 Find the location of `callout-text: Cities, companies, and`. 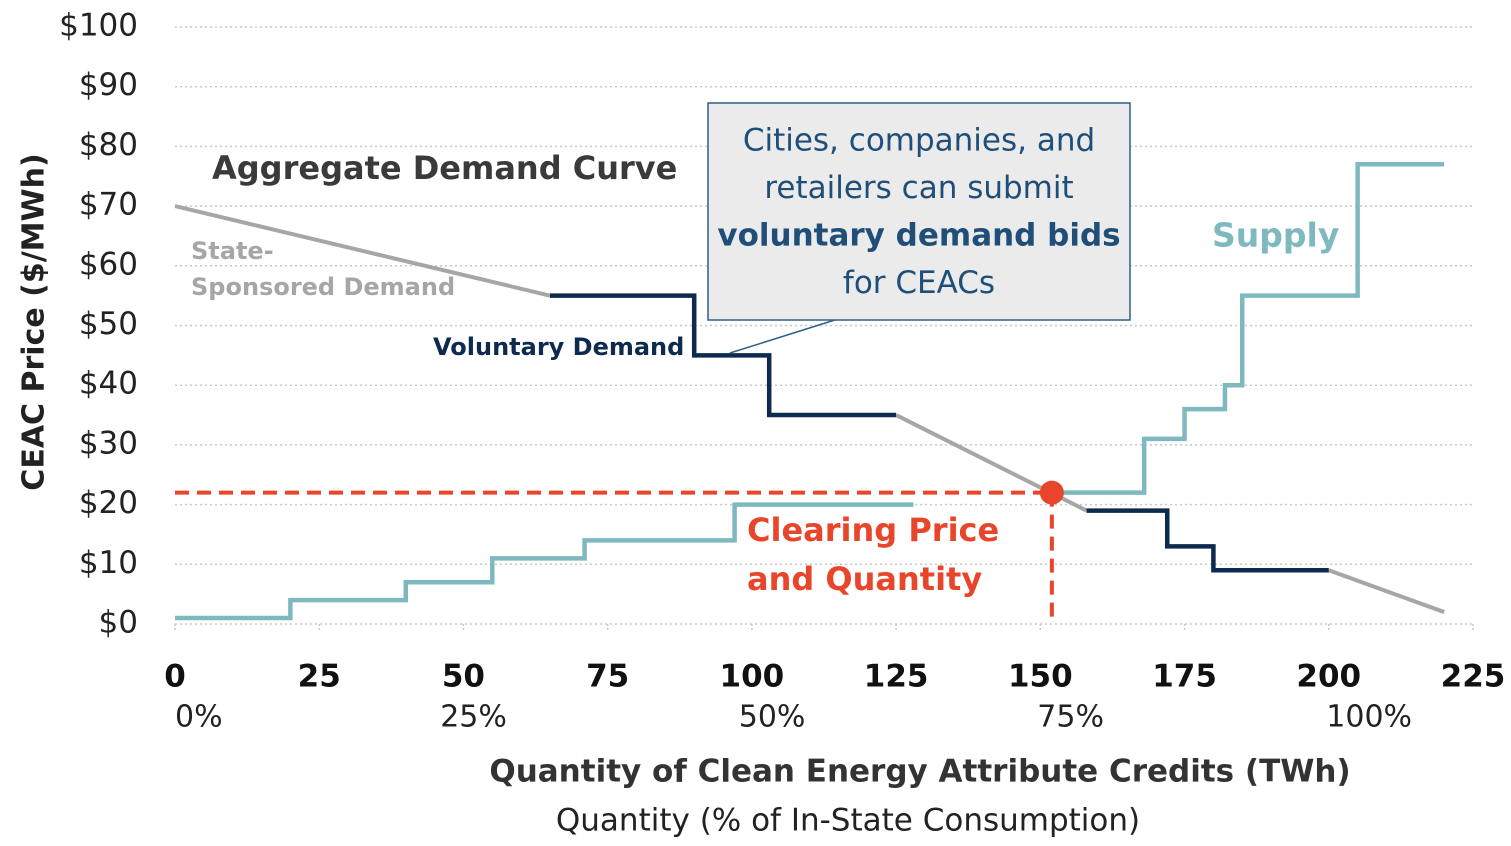

callout-text: Cities, companies, and is located at coordinates (919, 141).